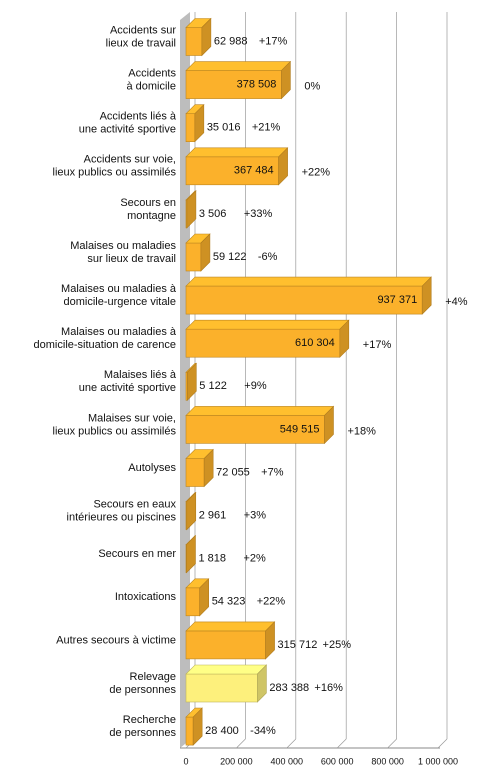  What do you see at coordinates (263, 731) in the screenshot?
I see `change-label: -34%` at bounding box center [263, 731].